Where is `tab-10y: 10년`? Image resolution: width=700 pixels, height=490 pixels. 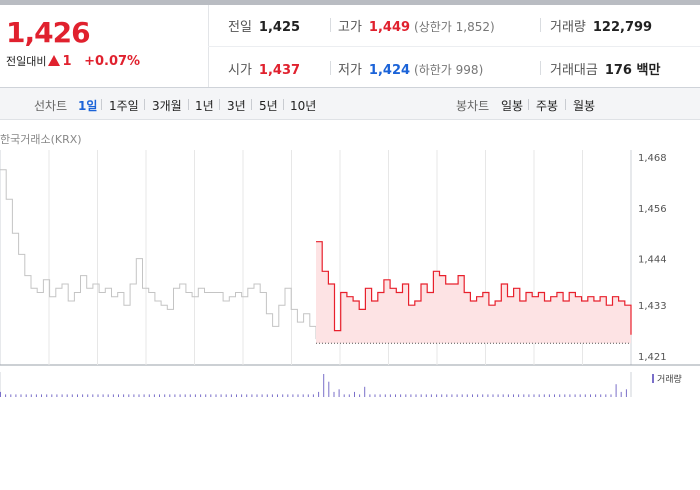 tab-10y: 10년 is located at coordinates (303, 106).